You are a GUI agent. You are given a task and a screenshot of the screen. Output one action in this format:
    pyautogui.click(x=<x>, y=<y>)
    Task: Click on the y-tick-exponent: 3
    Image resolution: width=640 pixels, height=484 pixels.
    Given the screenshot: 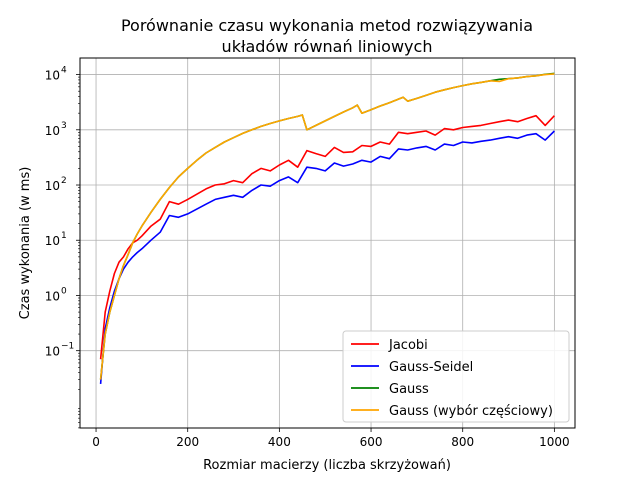 What is the action you would take?
    pyautogui.click(x=64, y=126)
    